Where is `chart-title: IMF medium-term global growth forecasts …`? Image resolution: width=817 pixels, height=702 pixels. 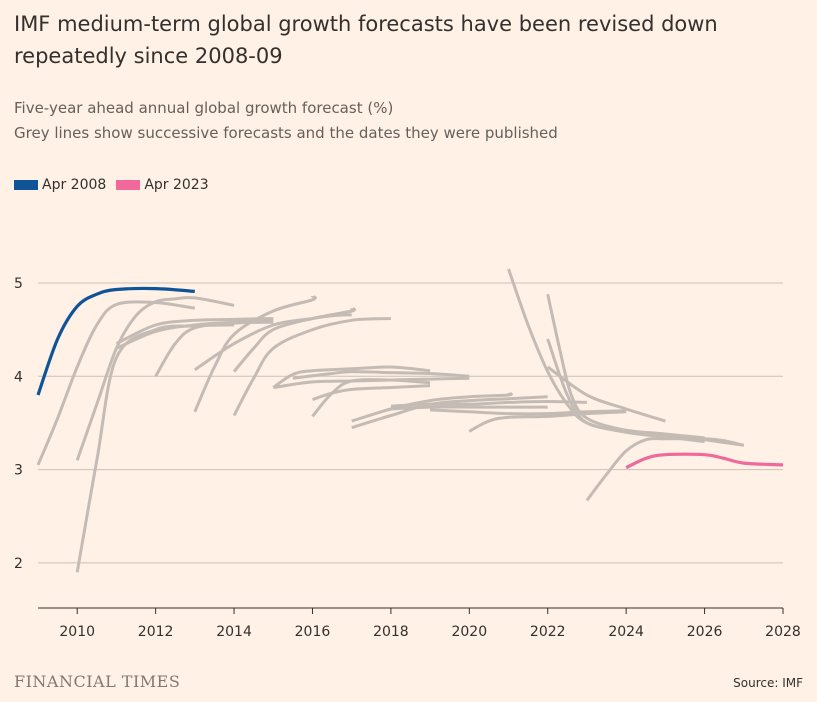 chart-title: IMF medium-term global growth forecasts … is located at coordinates (366, 40).